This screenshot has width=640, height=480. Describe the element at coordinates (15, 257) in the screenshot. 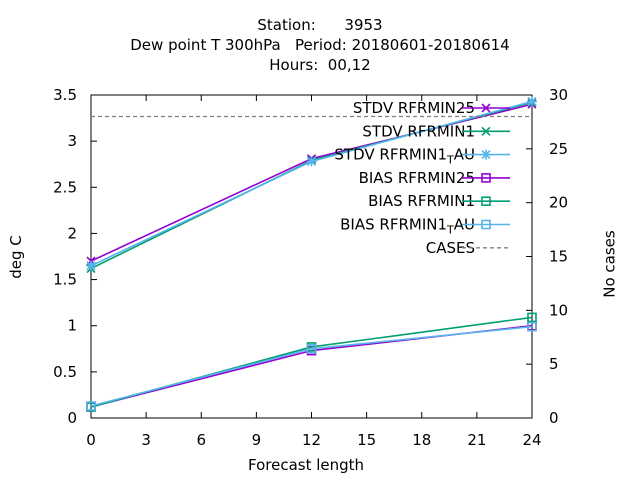

I see `y-axis-label: deg C` at that location.